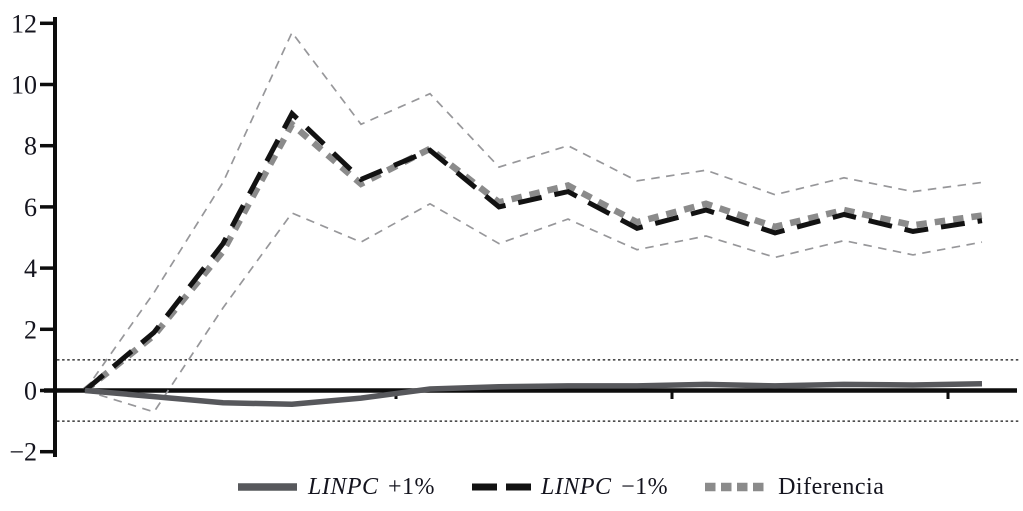 This screenshot has height=511, width=1023. I want to click on y-axis-label: 8, so click(30, 146).